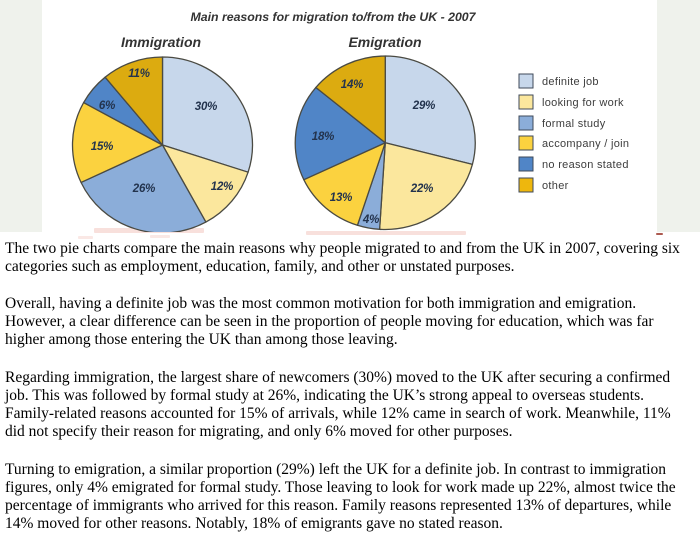  What do you see at coordinates (370, 220) in the screenshot?
I see `svg-text: 4%` at bounding box center [370, 220].